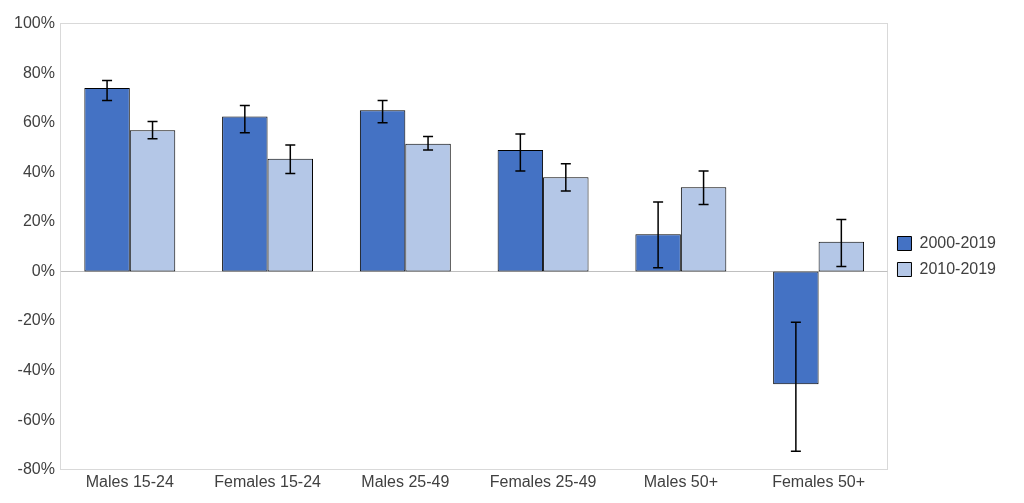 Image resolution: width=1024 pixels, height=503 pixels. I want to click on x-tick-label: Females 15-24, so click(268, 481).